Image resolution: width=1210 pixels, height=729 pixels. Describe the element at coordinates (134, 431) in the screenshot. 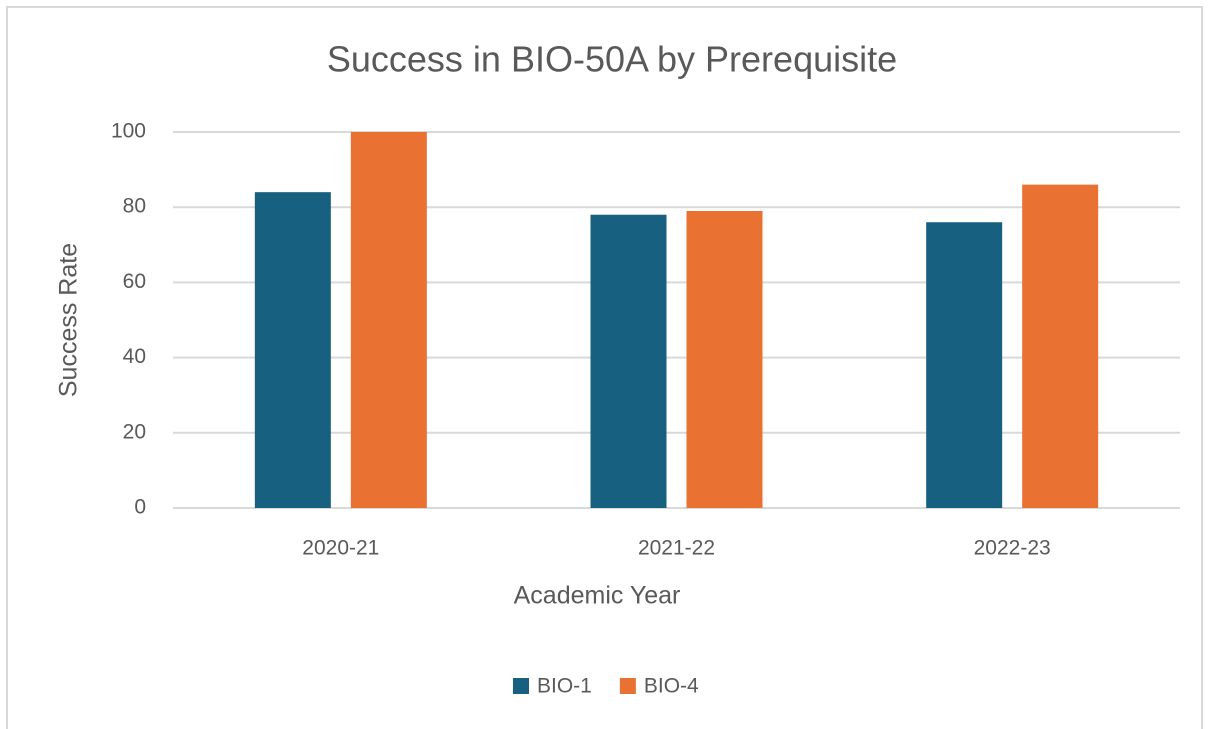

I see `y-tick-label: 20` at that location.